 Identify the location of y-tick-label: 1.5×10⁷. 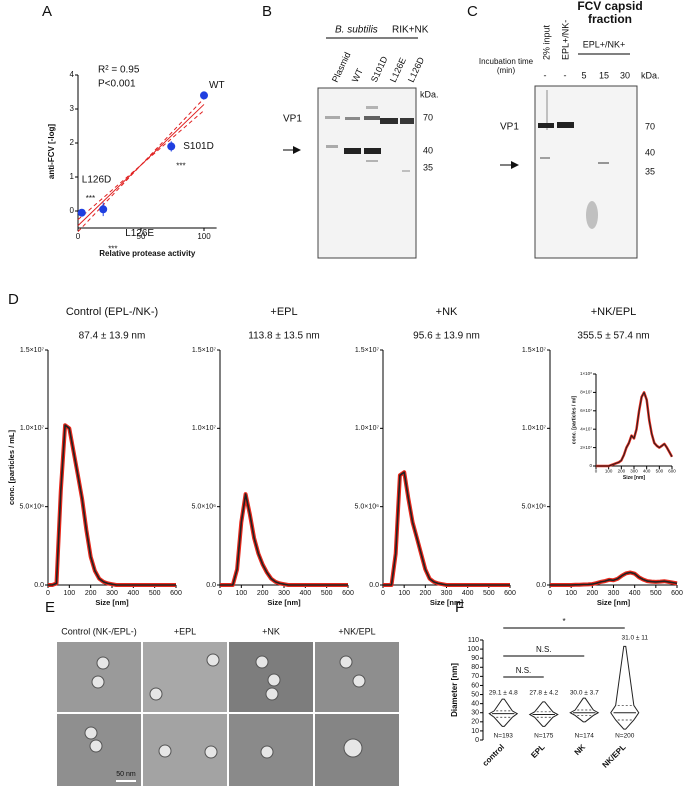
(32, 350).